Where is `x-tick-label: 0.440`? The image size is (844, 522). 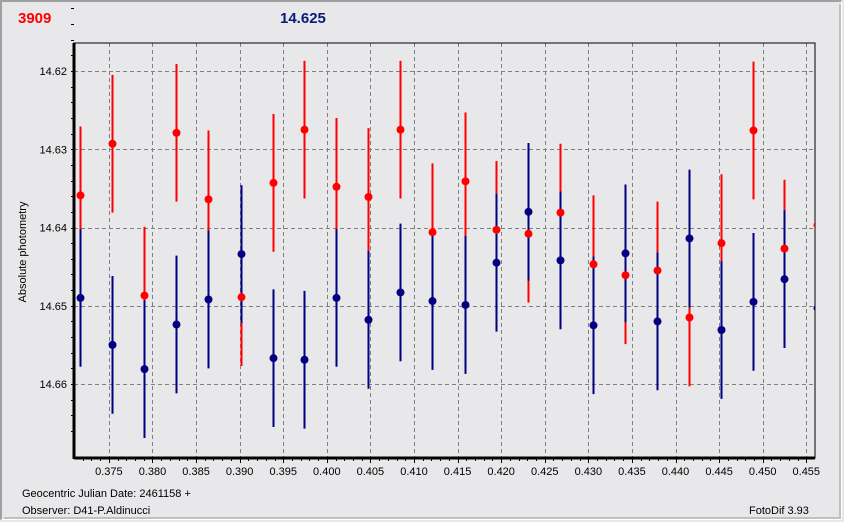 x-tick-label: 0.440 is located at coordinates (676, 472).